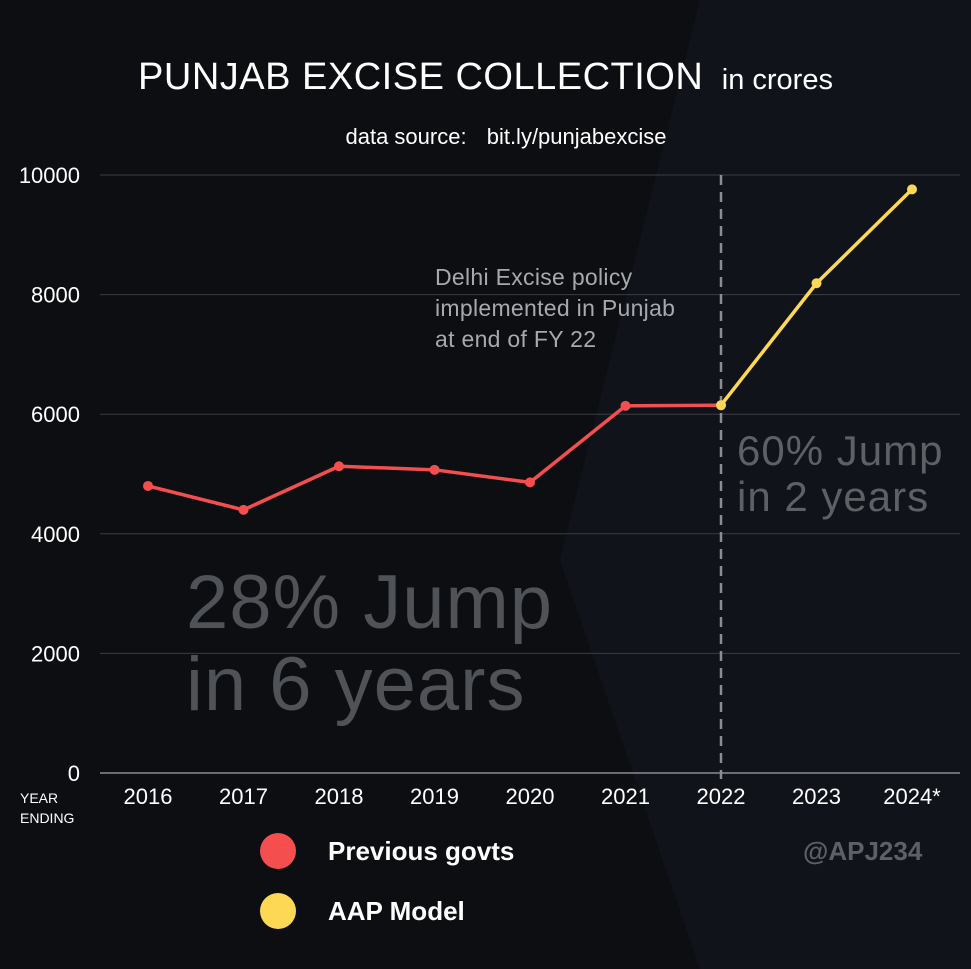 Image resolution: width=971 pixels, height=969 pixels. What do you see at coordinates (55, 414) in the screenshot?
I see `y-tick-label: 6000` at bounding box center [55, 414].